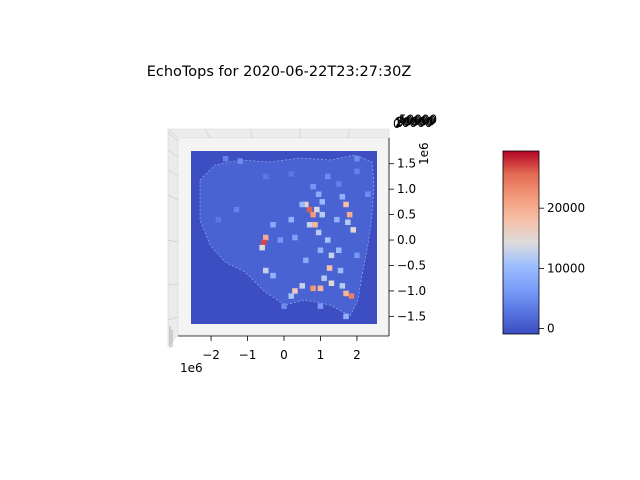 The height and width of the screenshot is (480, 640). Describe the element at coordinates (397, 124) in the screenshot. I see `z-tick-label: 0` at that location.